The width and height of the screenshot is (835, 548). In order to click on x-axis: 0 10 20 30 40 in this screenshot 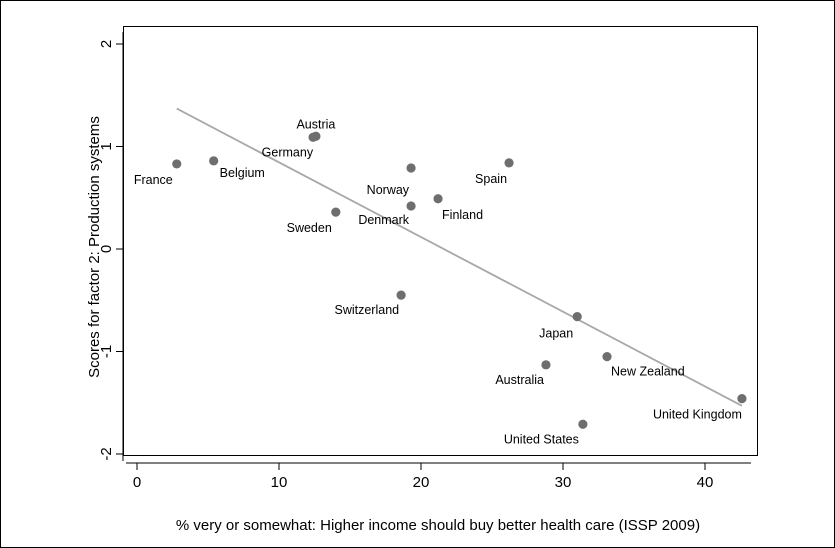, I will do `click(438, 476)`.